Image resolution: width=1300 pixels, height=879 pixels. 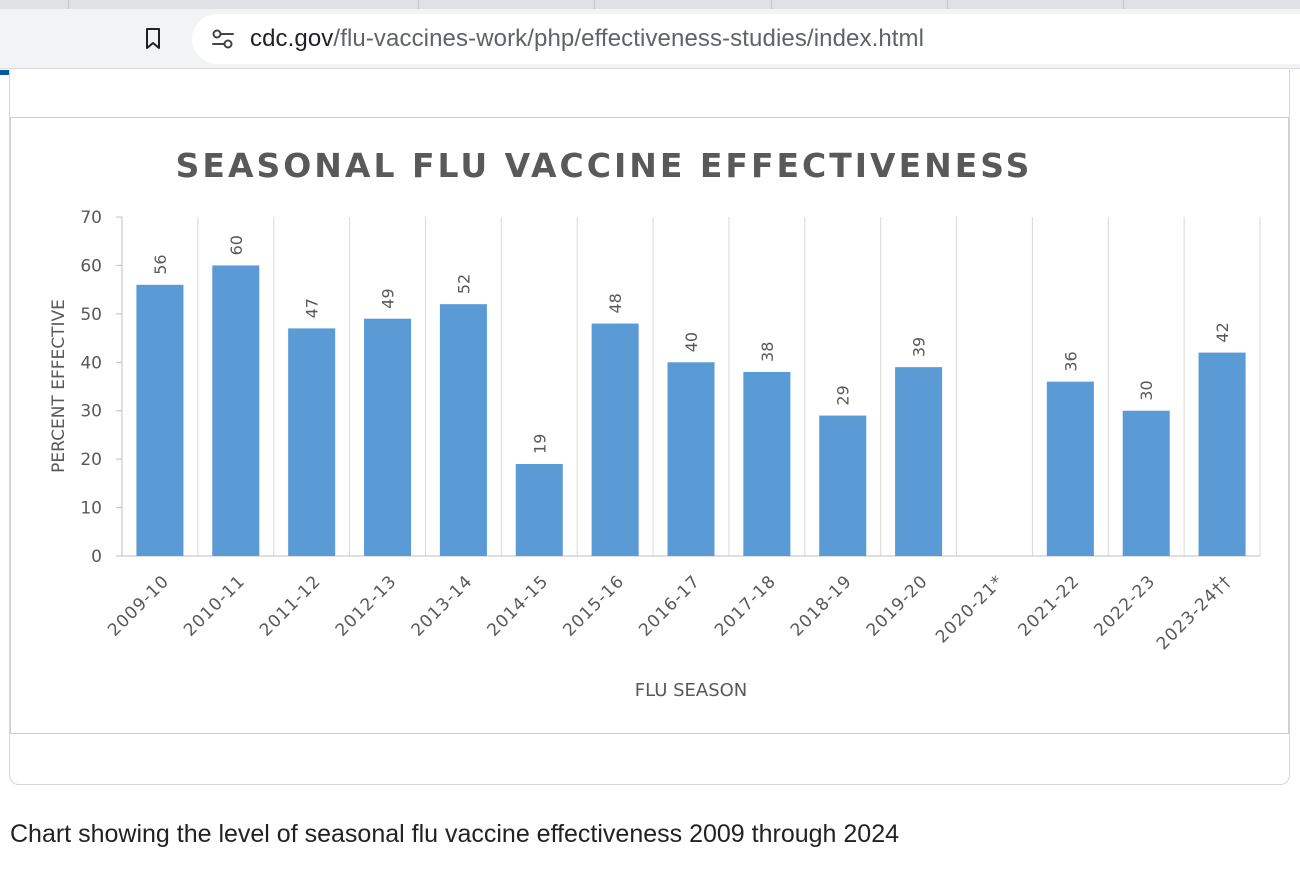 I want to click on bookmark-icon, so click(x=153, y=39).